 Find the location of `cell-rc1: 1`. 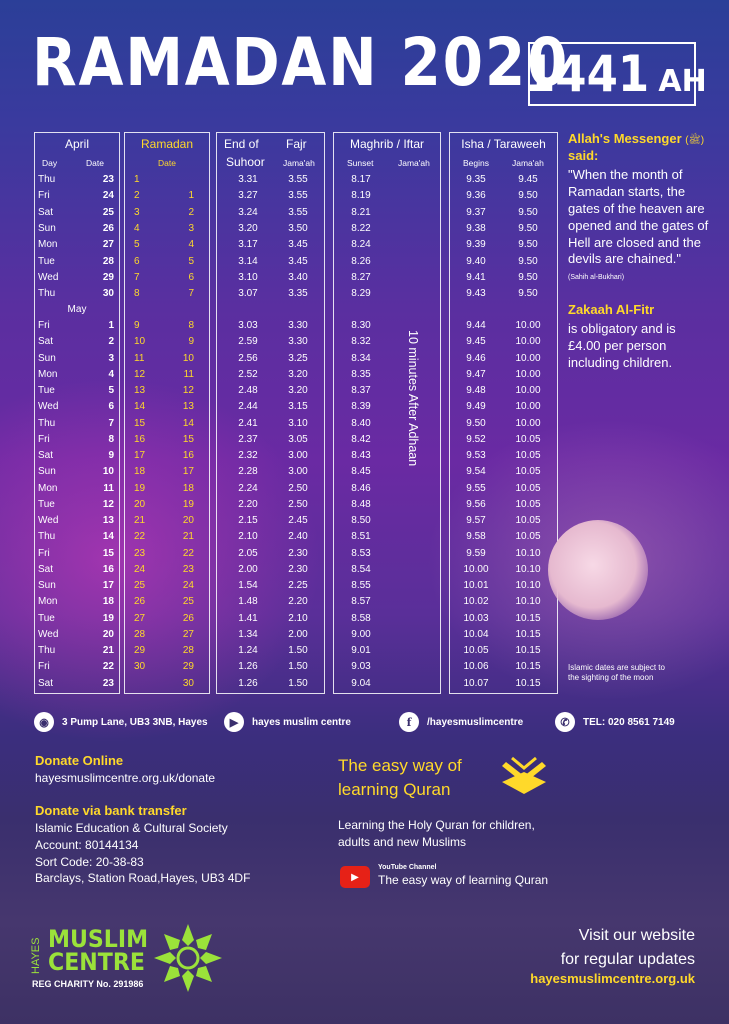

cell-rc1: 1 is located at coordinates (137, 179).